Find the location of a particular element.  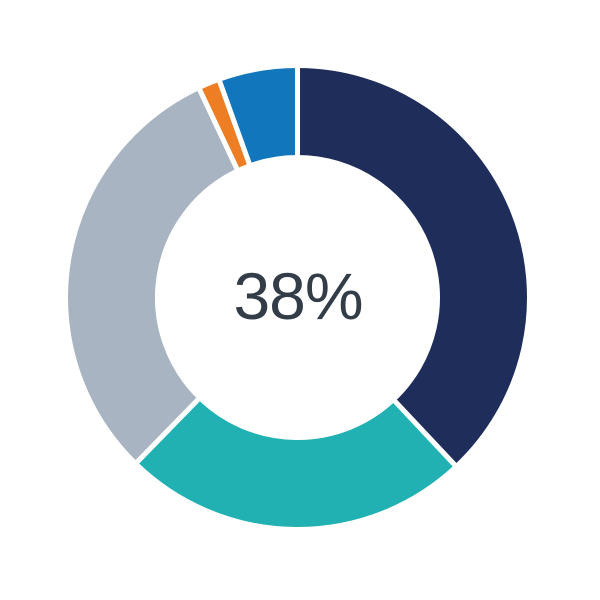

donut-center-label: 38% is located at coordinates (298, 295).